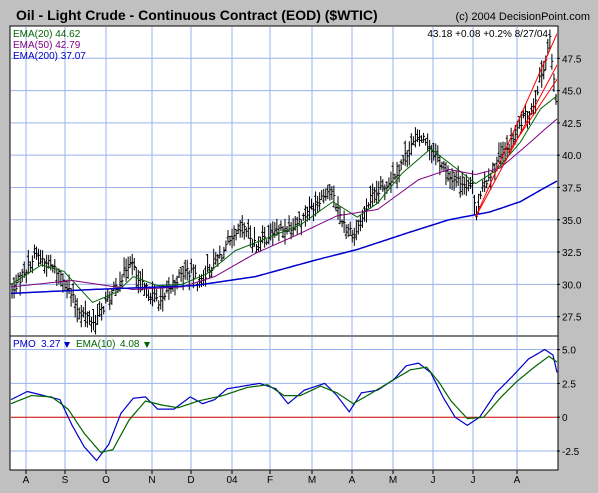 This screenshot has height=493, width=598. Describe the element at coordinates (572, 253) in the screenshot. I see `y-tick-label: 32.5` at that location.